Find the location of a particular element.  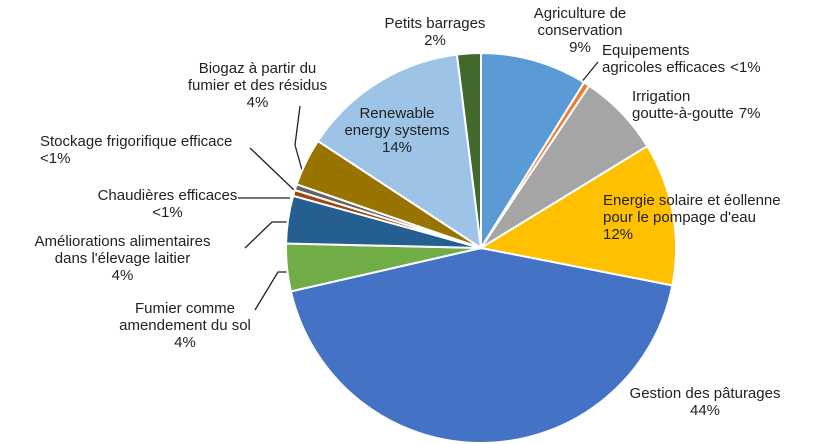

value-label: 7% is located at coordinates (749, 113).